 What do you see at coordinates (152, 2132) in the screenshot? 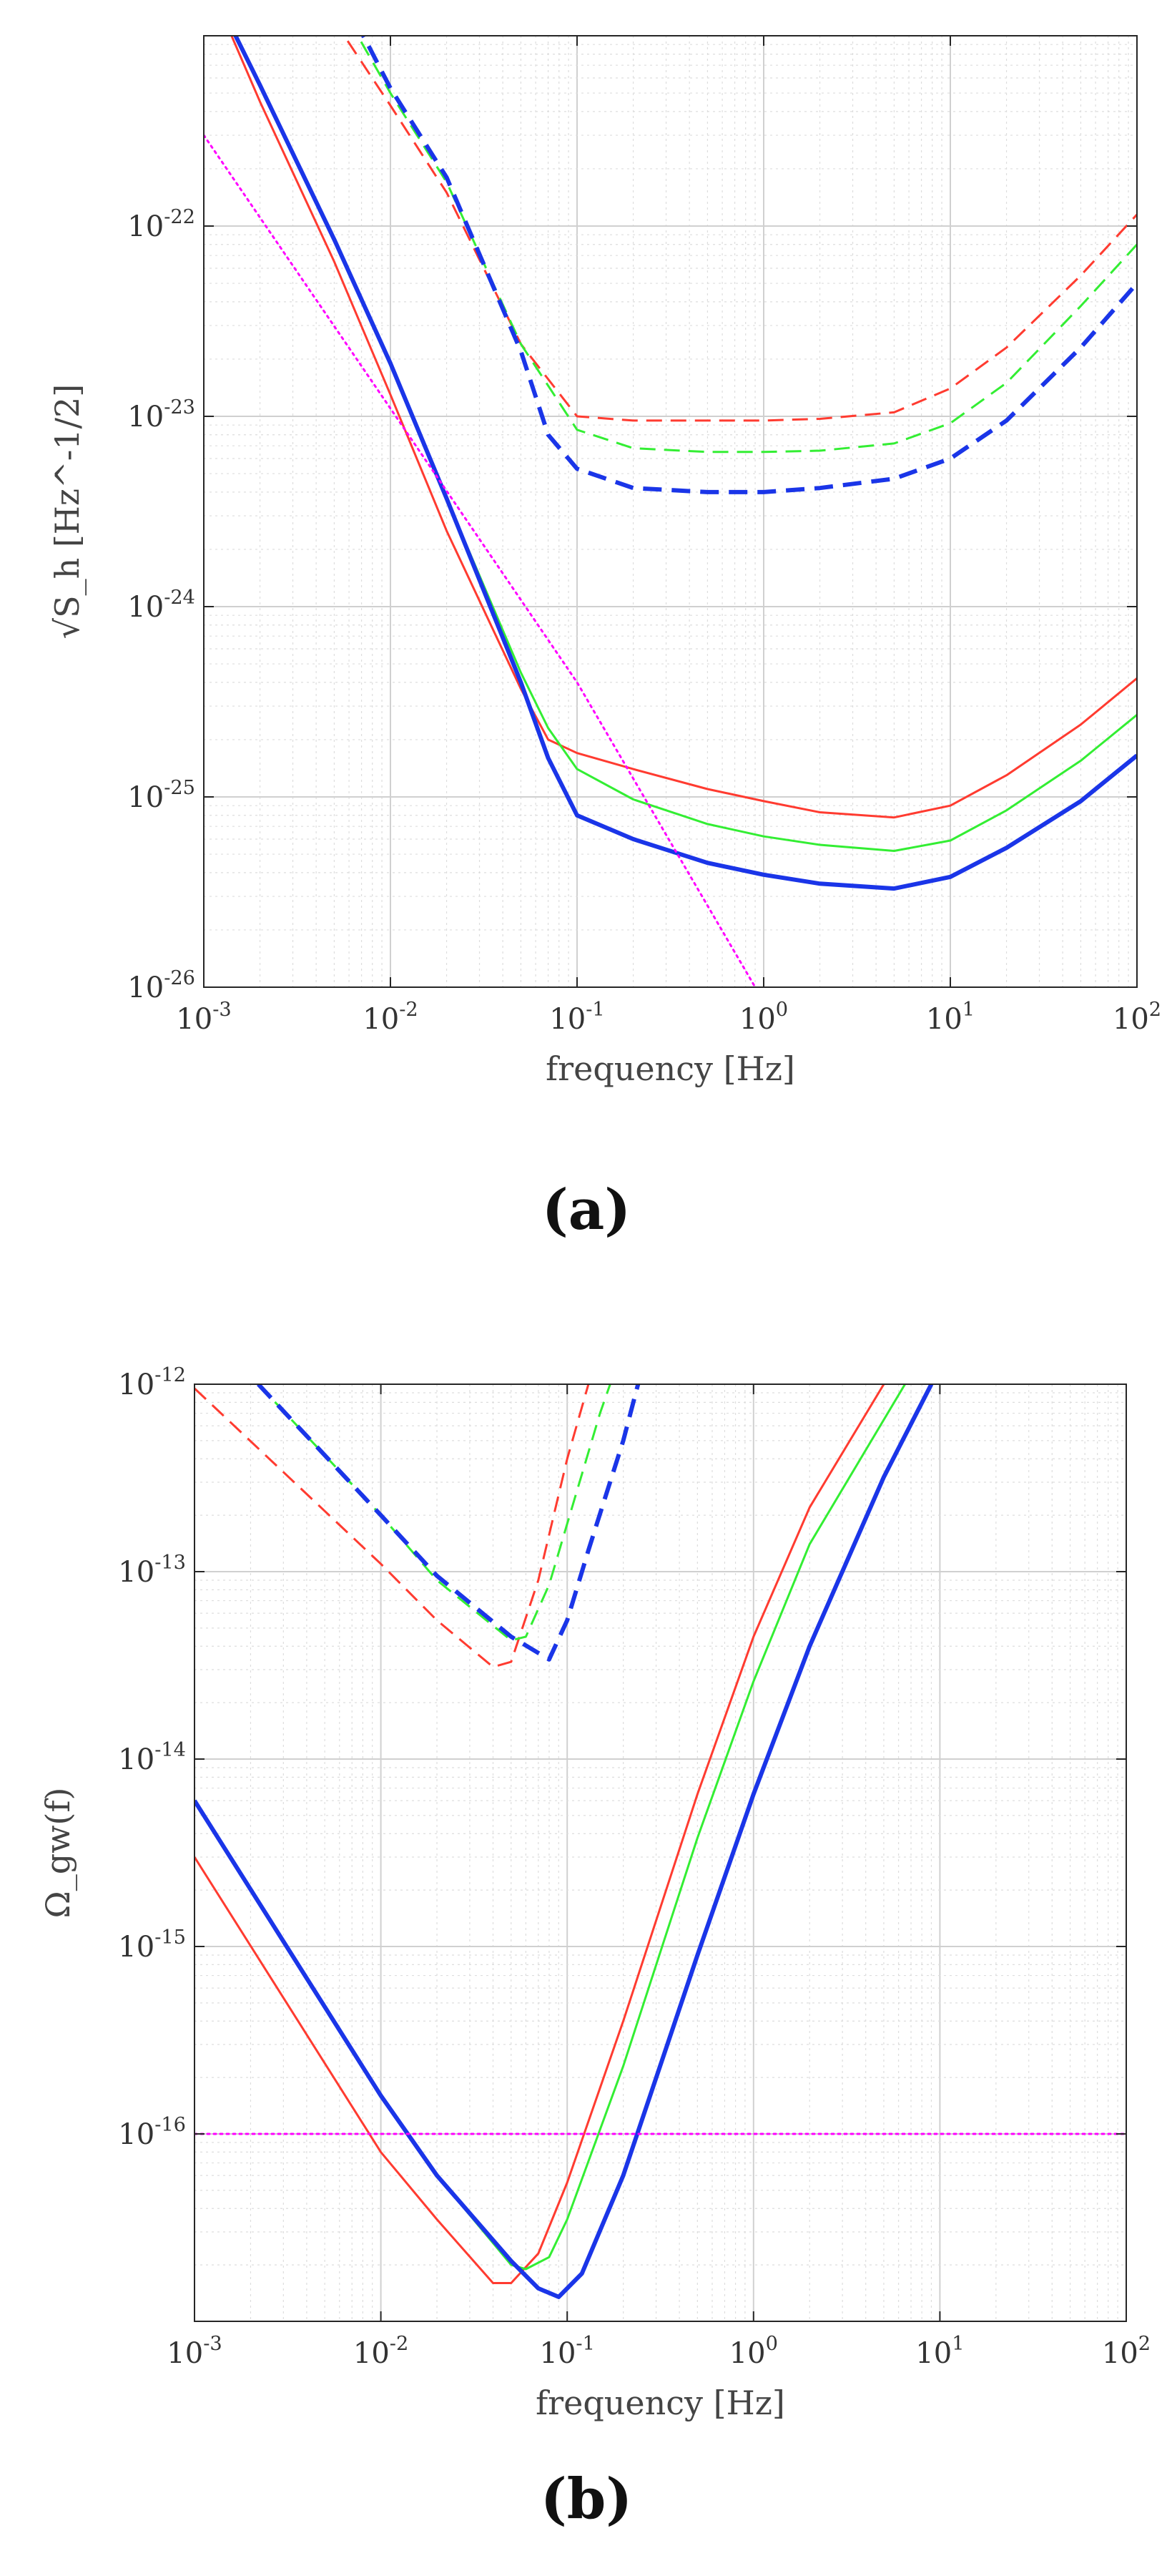
I see `y-tick-label: 10-16` at bounding box center [152, 2132].